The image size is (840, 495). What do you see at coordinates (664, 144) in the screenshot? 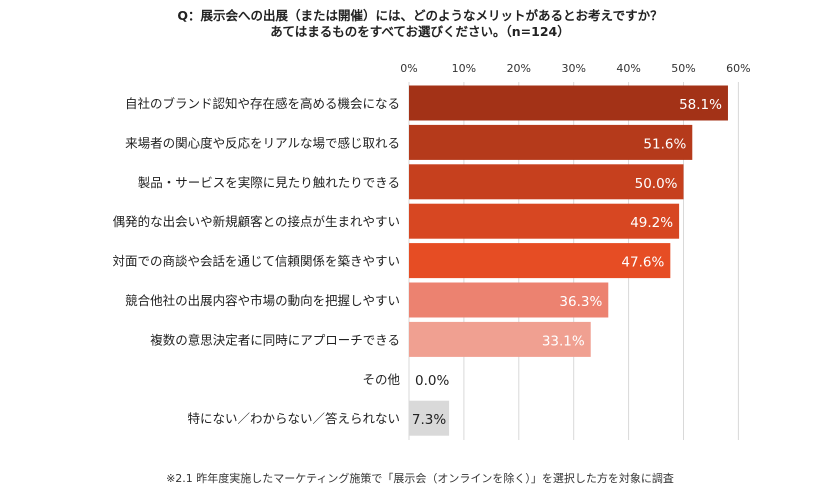
I see `data-label: 51.6%` at bounding box center [664, 144].